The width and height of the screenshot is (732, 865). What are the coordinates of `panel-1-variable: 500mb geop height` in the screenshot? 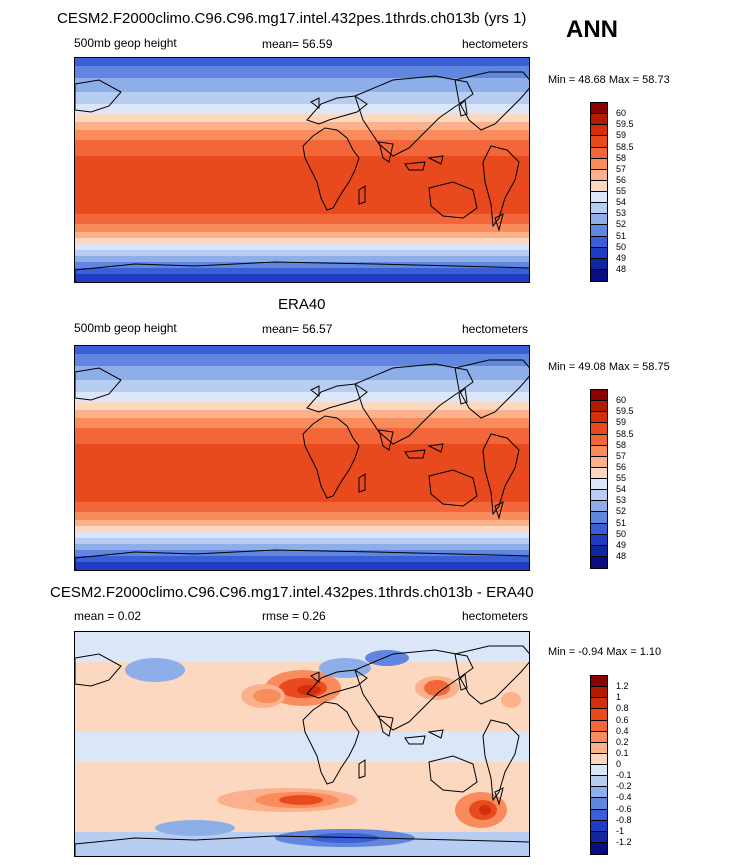 It's located at (125, 43).